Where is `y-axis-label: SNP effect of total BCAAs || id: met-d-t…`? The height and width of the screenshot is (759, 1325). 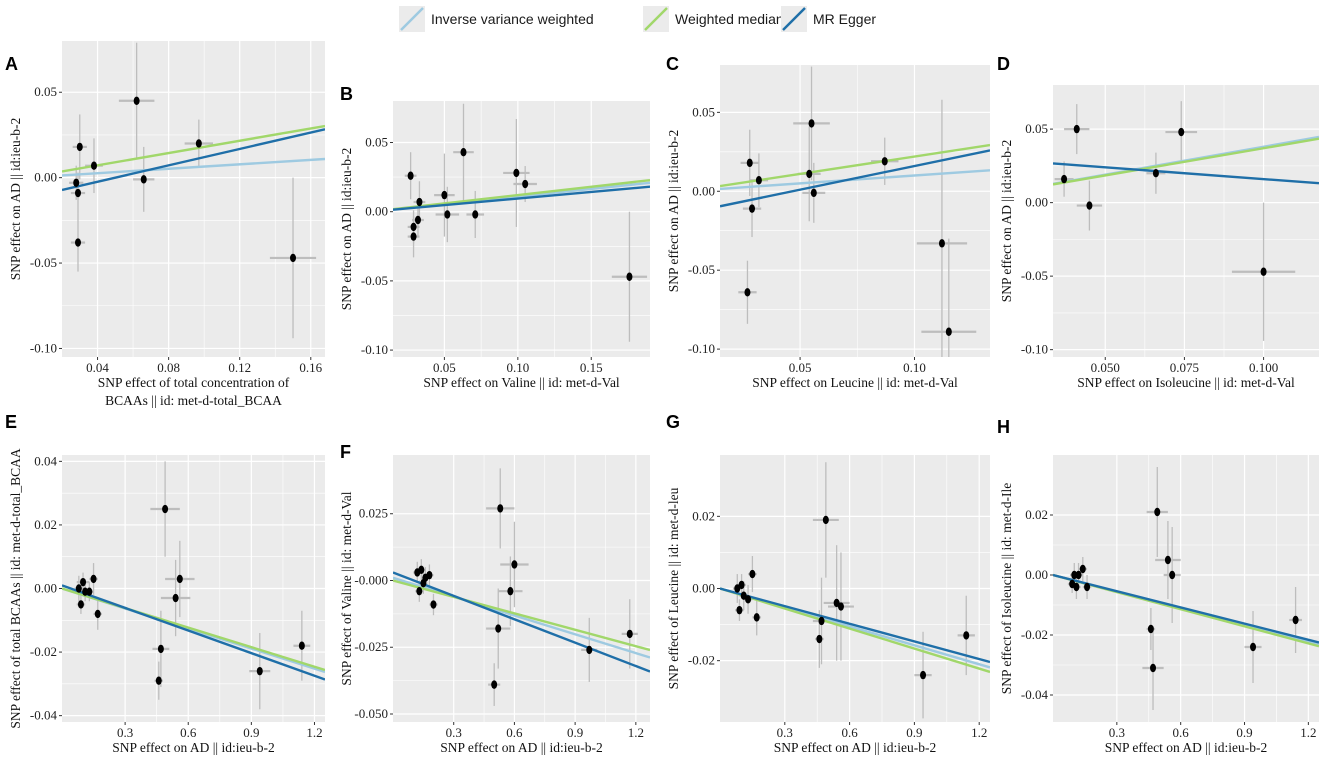
y-axis-label: SNP effect of total BCAAs || id: met-d-t… is located at coordinates (15, 588).